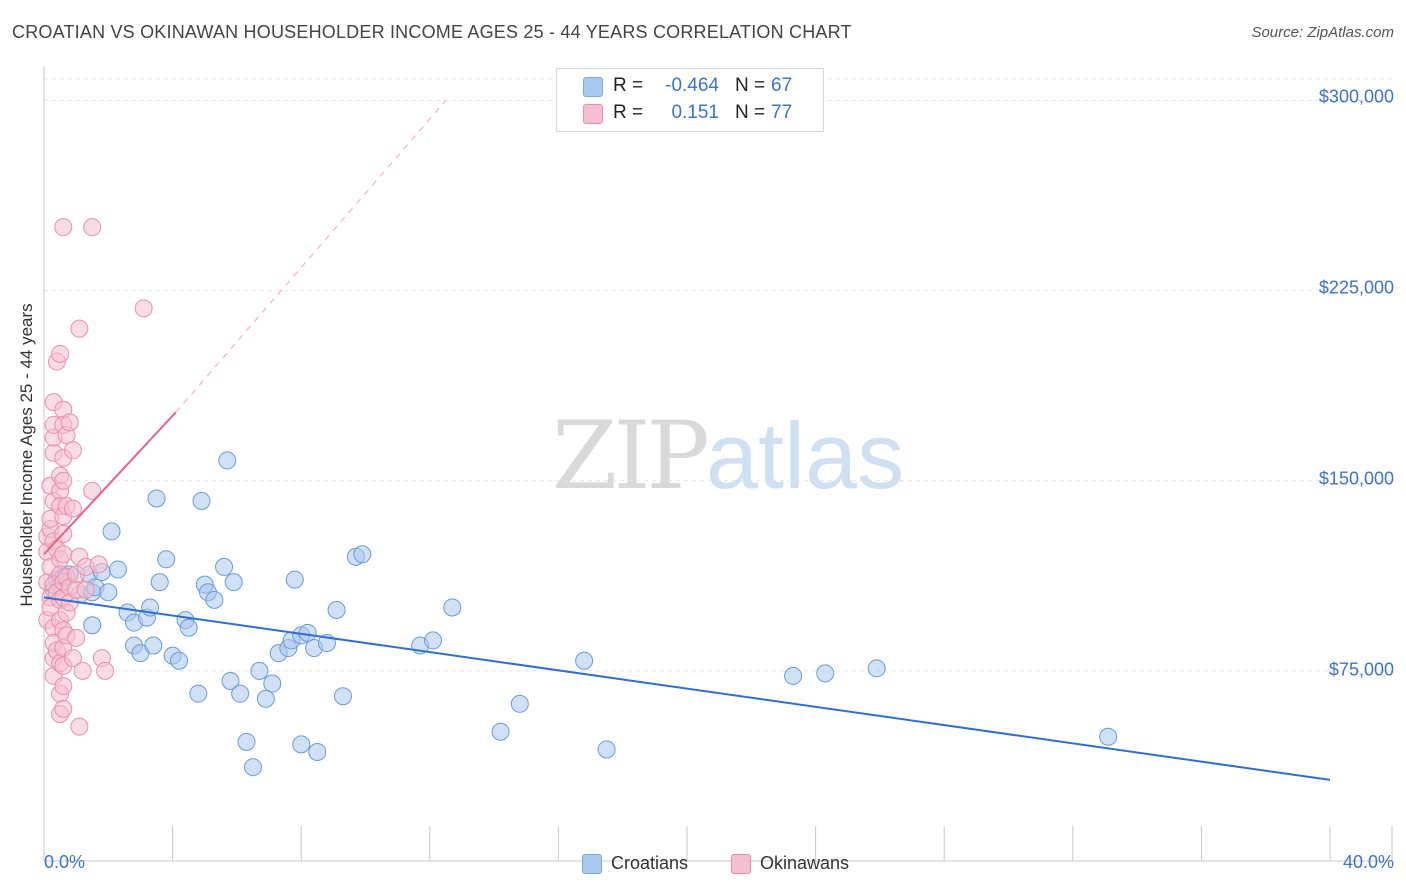 The image size is (1406, 892). I want to click on y-axis-label: Householder Income Ages 25 - 44 years, so click(26, 455).